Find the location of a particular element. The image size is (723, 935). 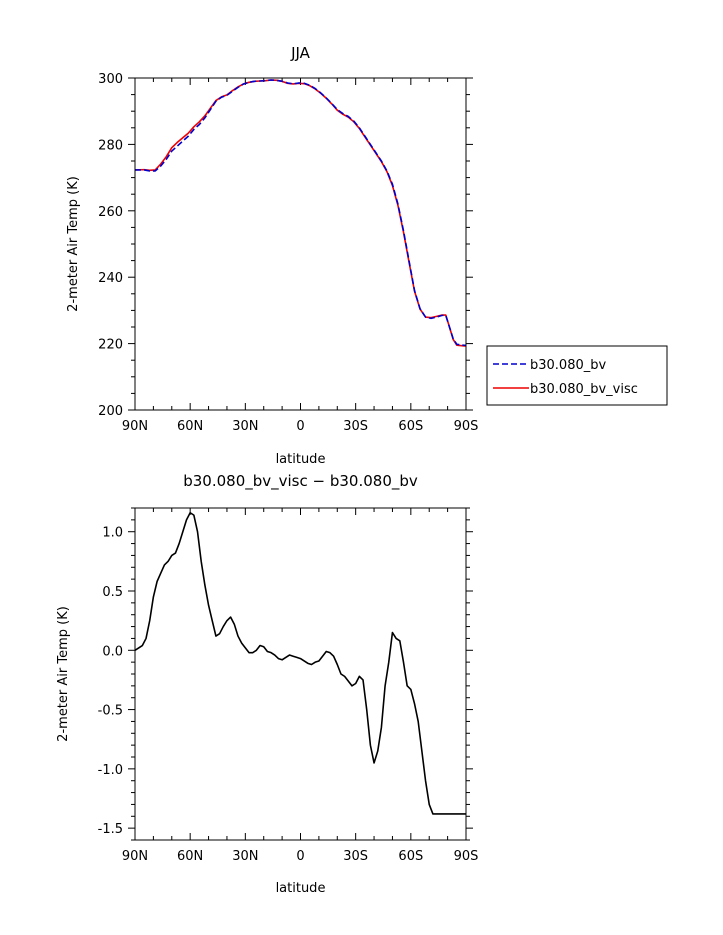

bottom-x-axis-label: latitude is located at coordinates (301, 888).